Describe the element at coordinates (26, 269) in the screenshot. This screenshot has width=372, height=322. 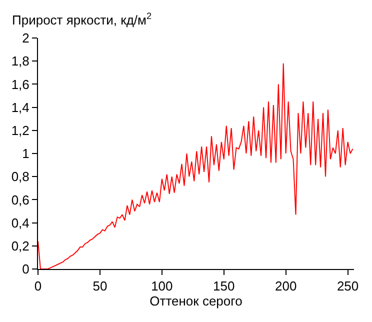
I see `y-tick-label: 0` at that location.